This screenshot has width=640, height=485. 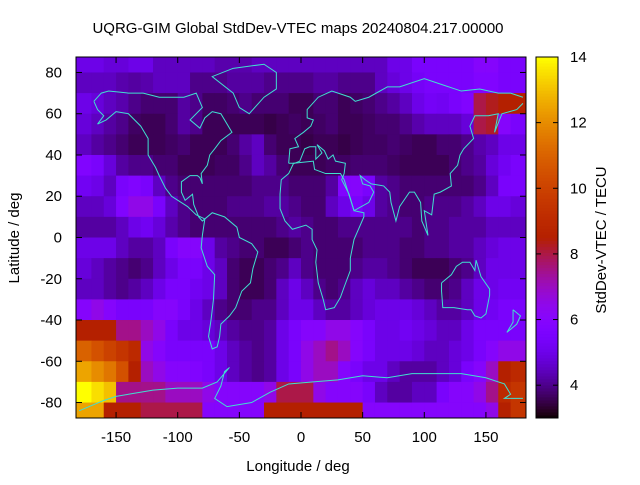 I want to click on x-tick-label: 0, so click(x=301, y=437).